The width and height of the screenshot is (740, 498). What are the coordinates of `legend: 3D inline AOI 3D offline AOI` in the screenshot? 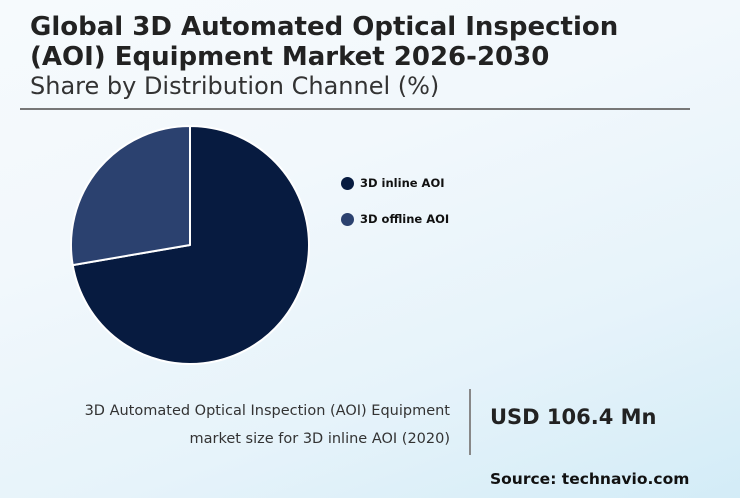 It's located at (395, 210).